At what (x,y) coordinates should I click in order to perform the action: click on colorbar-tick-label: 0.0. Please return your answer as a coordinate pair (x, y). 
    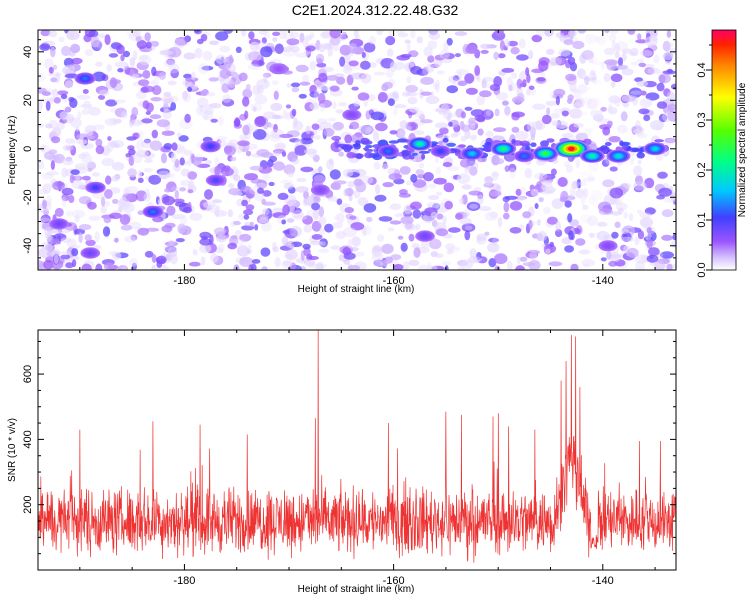
    Looking at the image, I should click on (702, 269).